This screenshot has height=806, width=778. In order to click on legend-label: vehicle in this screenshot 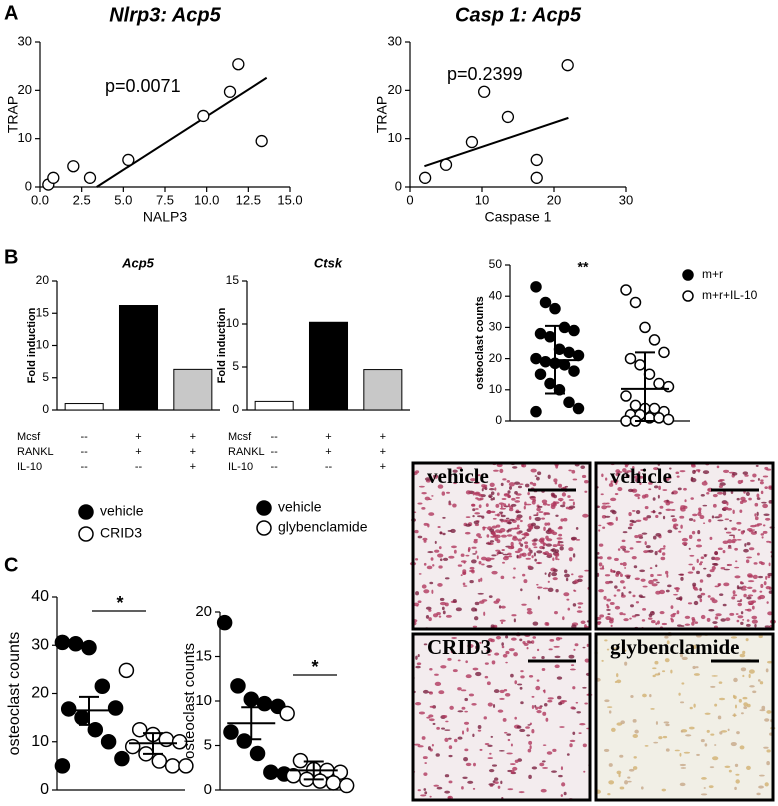, I will do `click(122, 511)`.